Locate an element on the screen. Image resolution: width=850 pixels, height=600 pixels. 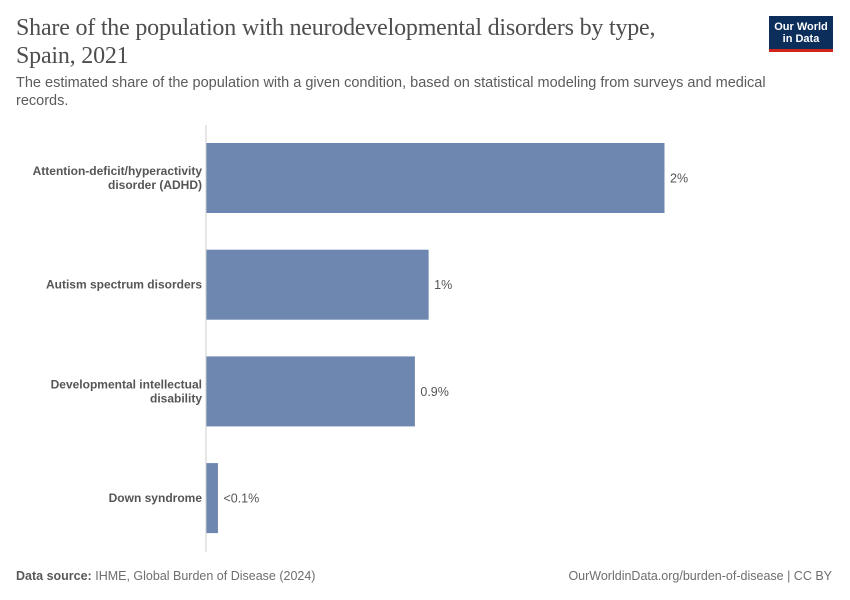
value-label-1: 1% is located at coordinates (443, 285).